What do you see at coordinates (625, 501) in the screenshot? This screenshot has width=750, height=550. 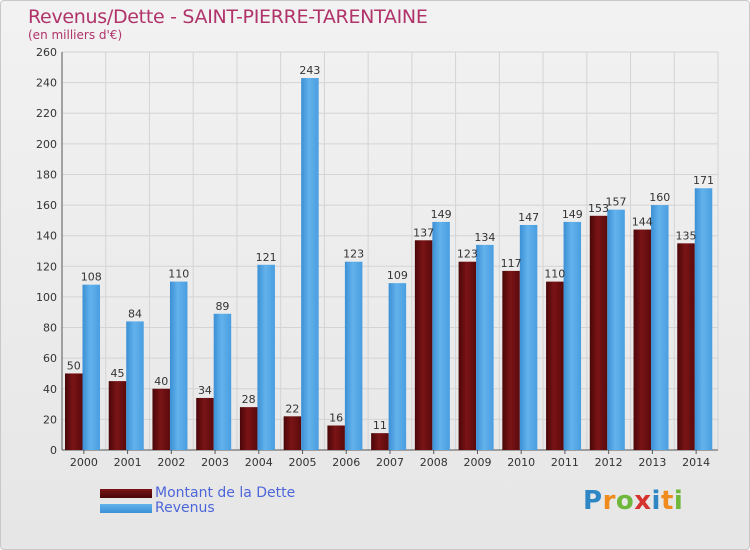 I see `logo-letter: o` at bounding box center [625, 501].